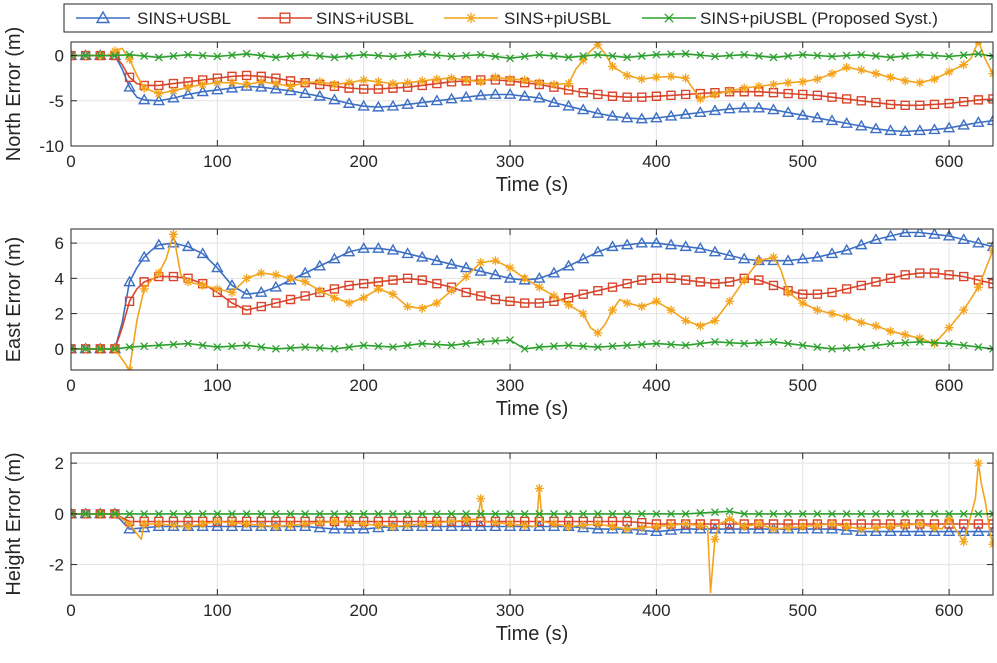  Describe the element at coordinates (59, 314) in the screenshot. I see `y-tick-label: 2` at that location.